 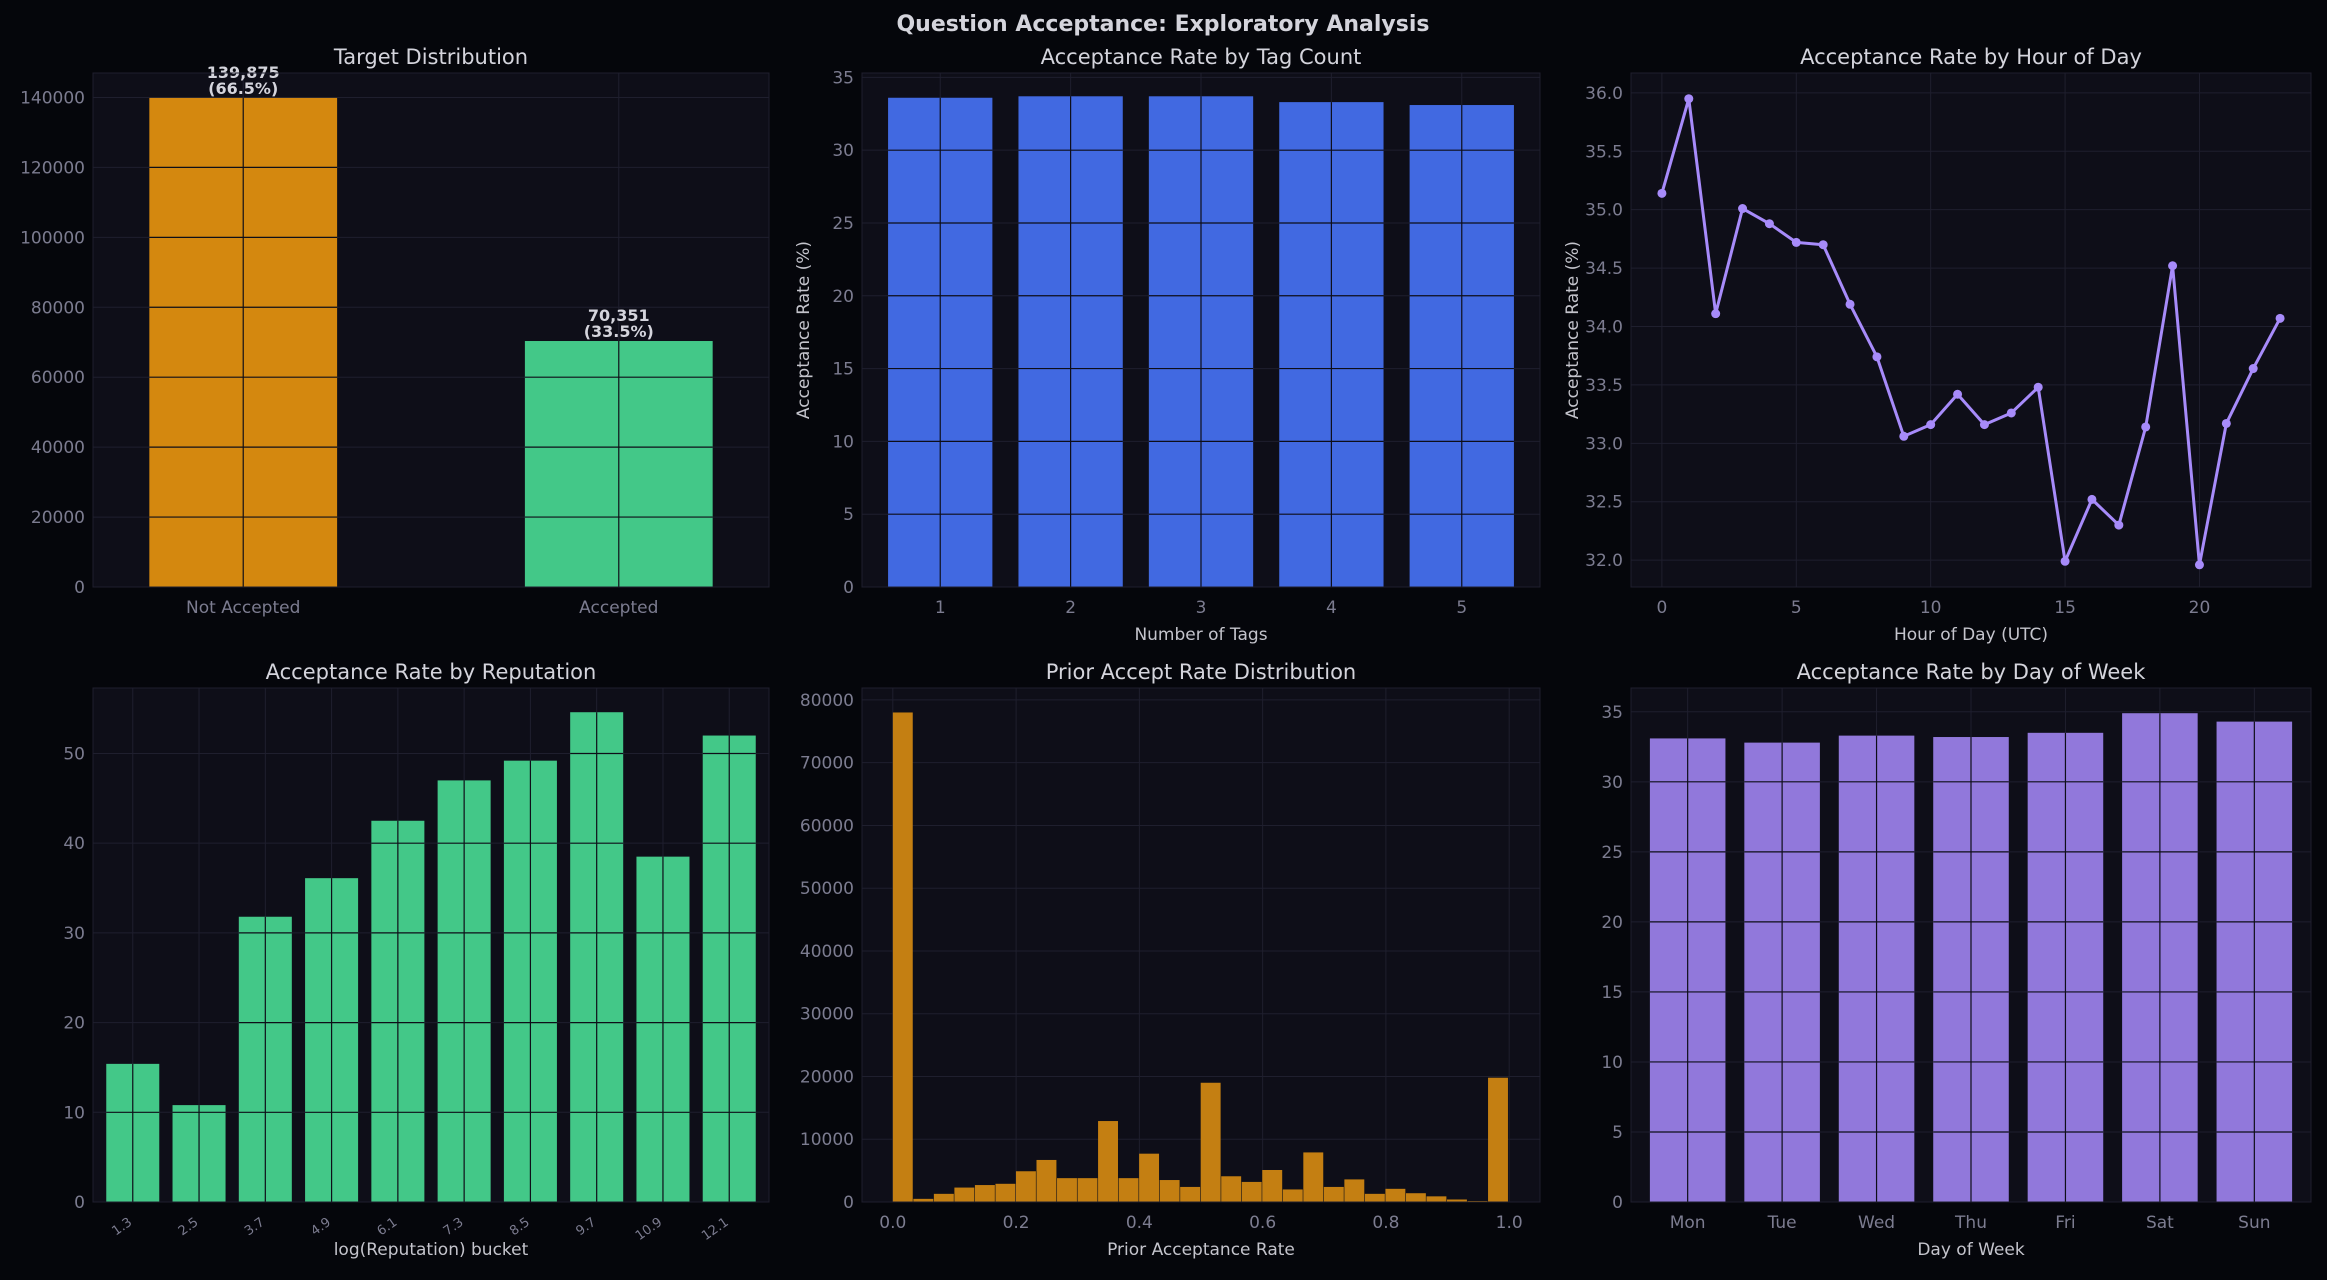 I want to click on y-axis-label: Acceptance Rate (%), so click(x=804, y=330).